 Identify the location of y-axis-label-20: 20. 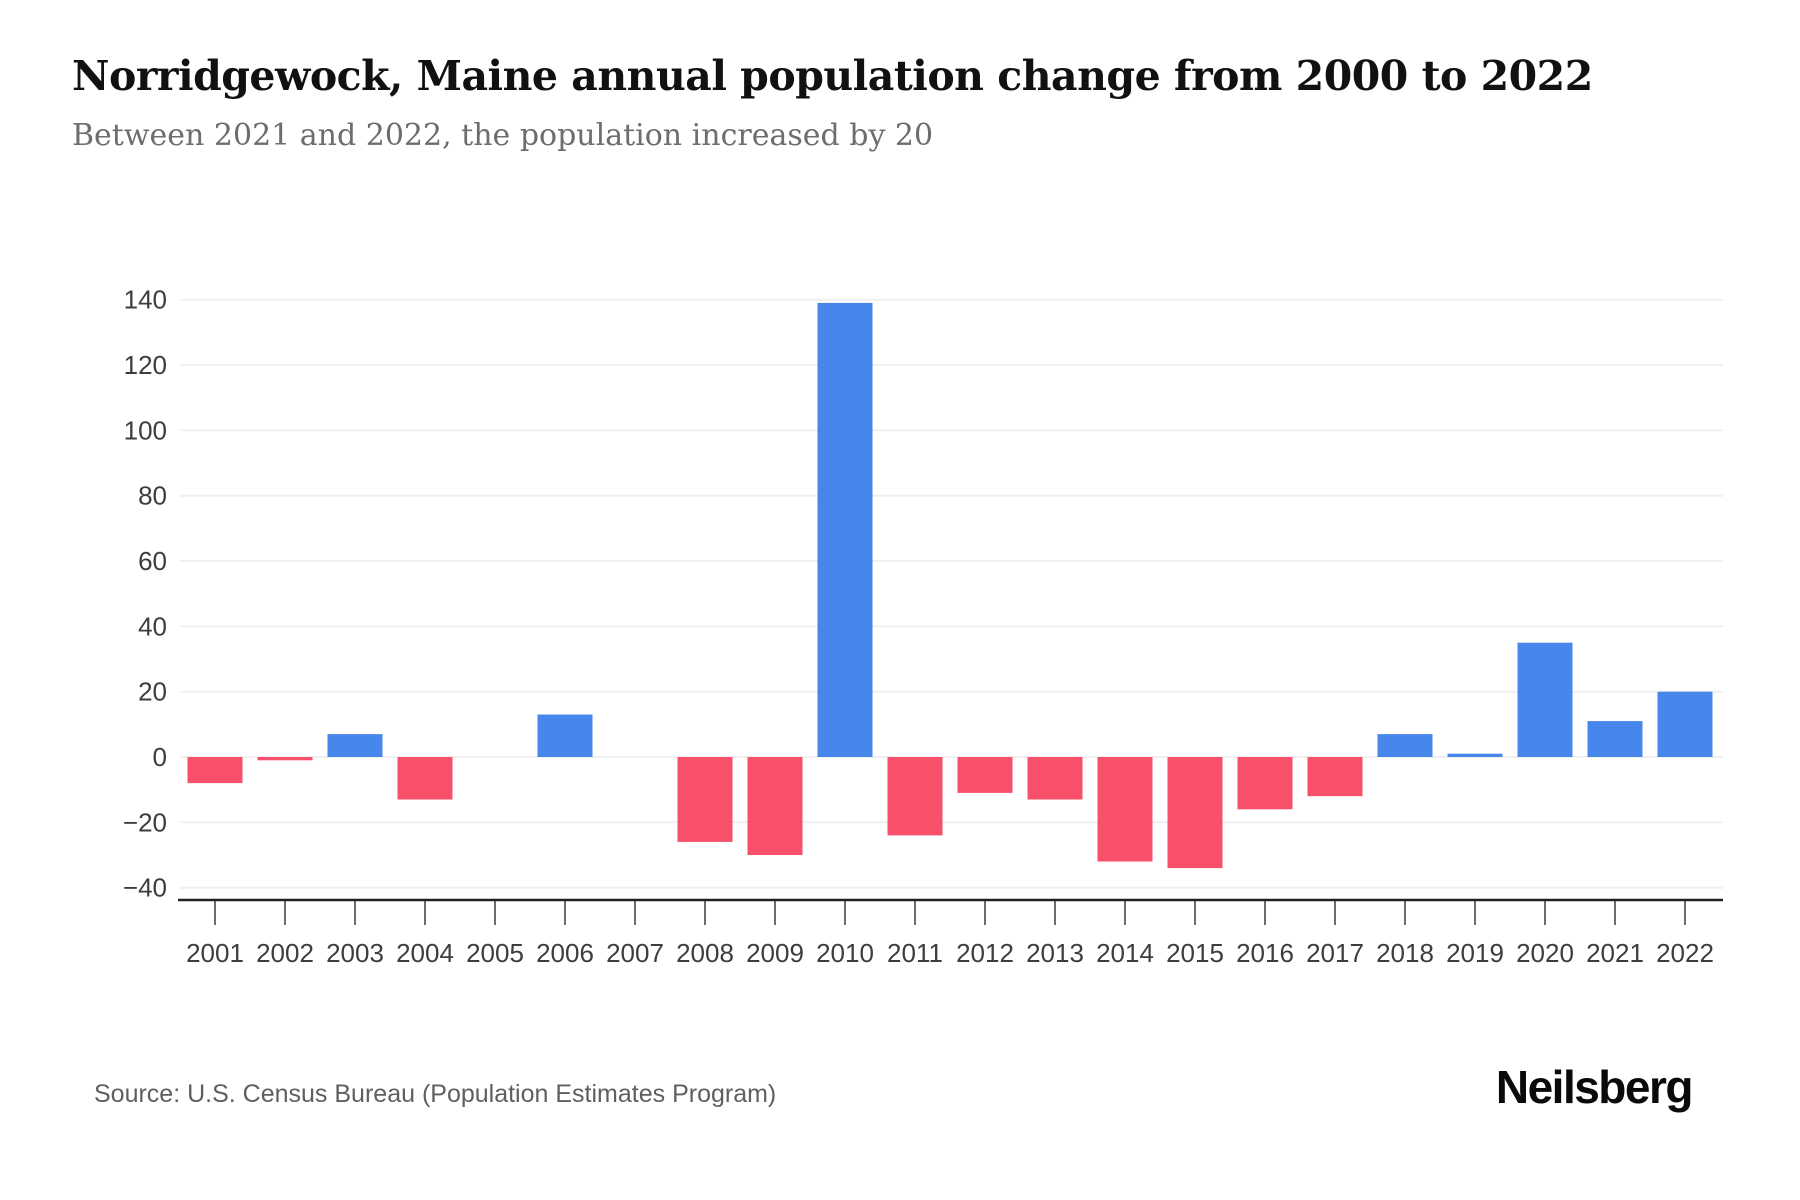
(152, 692).